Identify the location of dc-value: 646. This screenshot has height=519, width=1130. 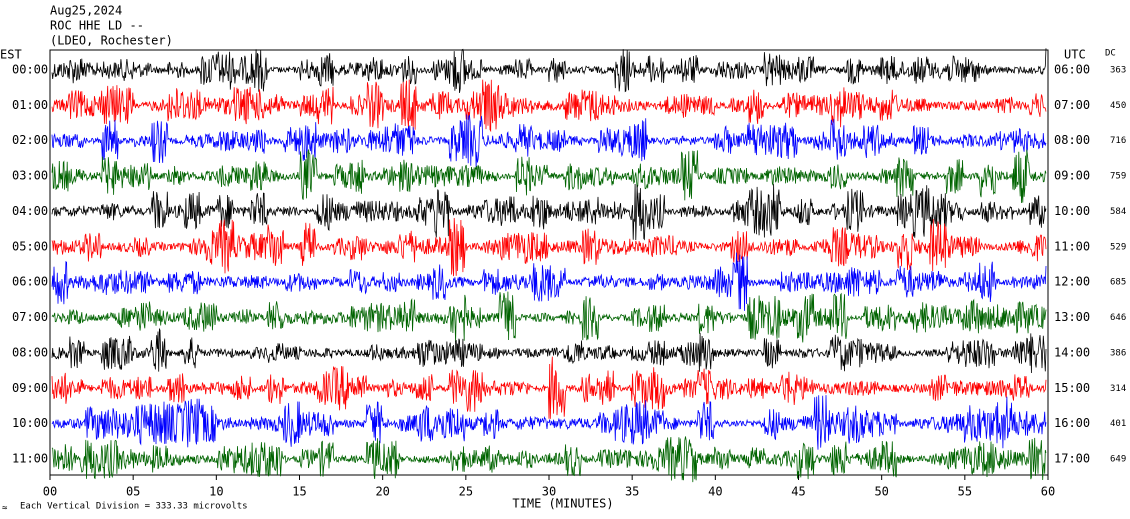
(1118, 318).